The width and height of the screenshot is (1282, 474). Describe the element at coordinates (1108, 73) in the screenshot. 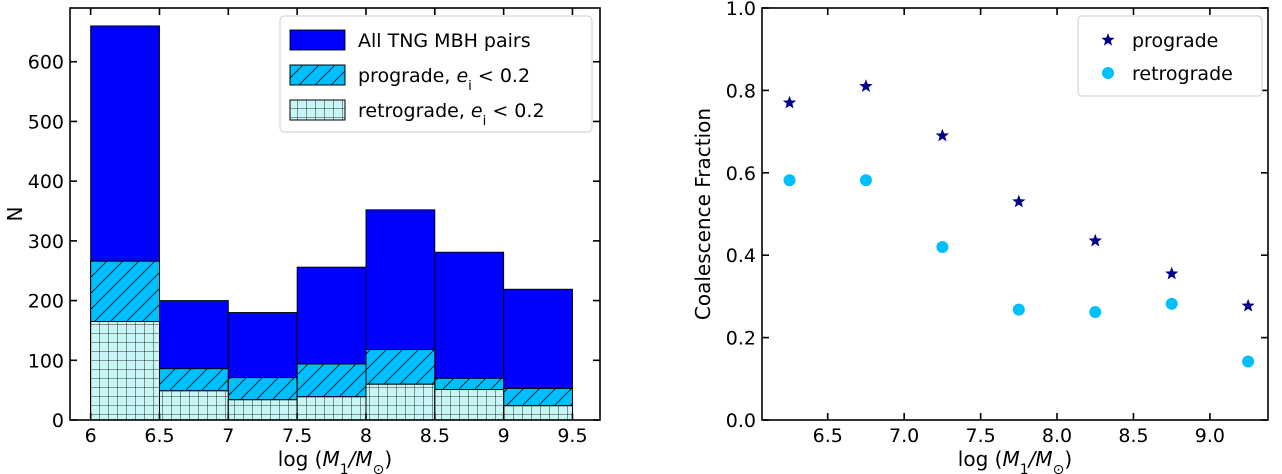

I see `legend-marker-circle` at that location.